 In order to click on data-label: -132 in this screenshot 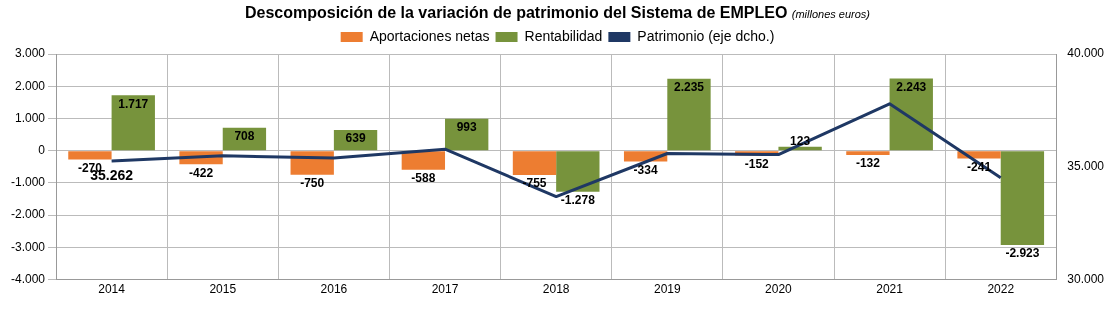, I will do `click(868, 163)`.